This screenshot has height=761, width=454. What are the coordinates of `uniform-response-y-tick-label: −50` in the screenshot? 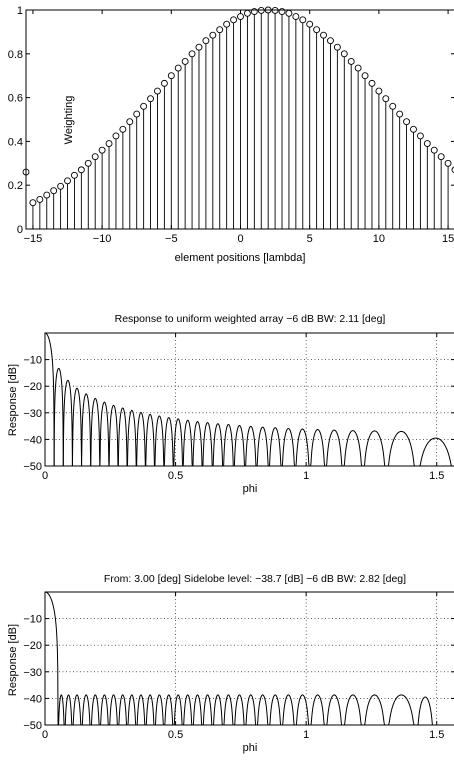 It's located at (32, 467).